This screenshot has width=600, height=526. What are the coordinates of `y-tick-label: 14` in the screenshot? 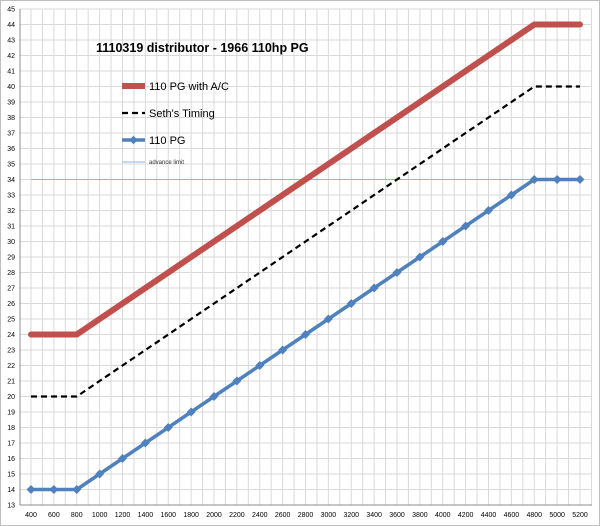 It's located at (11, 490).